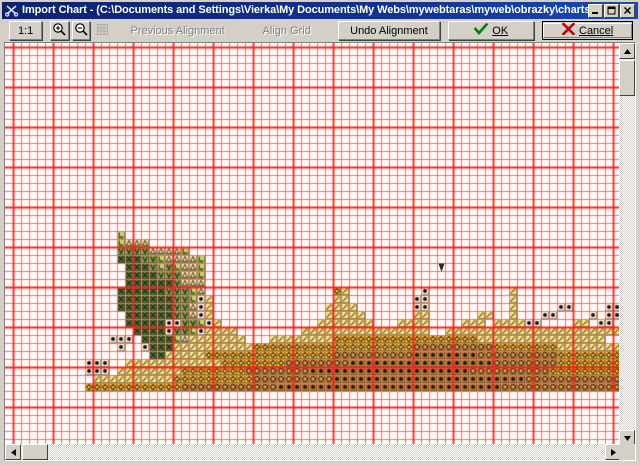 The height and width of the screenshot is (465, 640). I want to click on zoom-reset-label: 1:1, so click(25, 30).